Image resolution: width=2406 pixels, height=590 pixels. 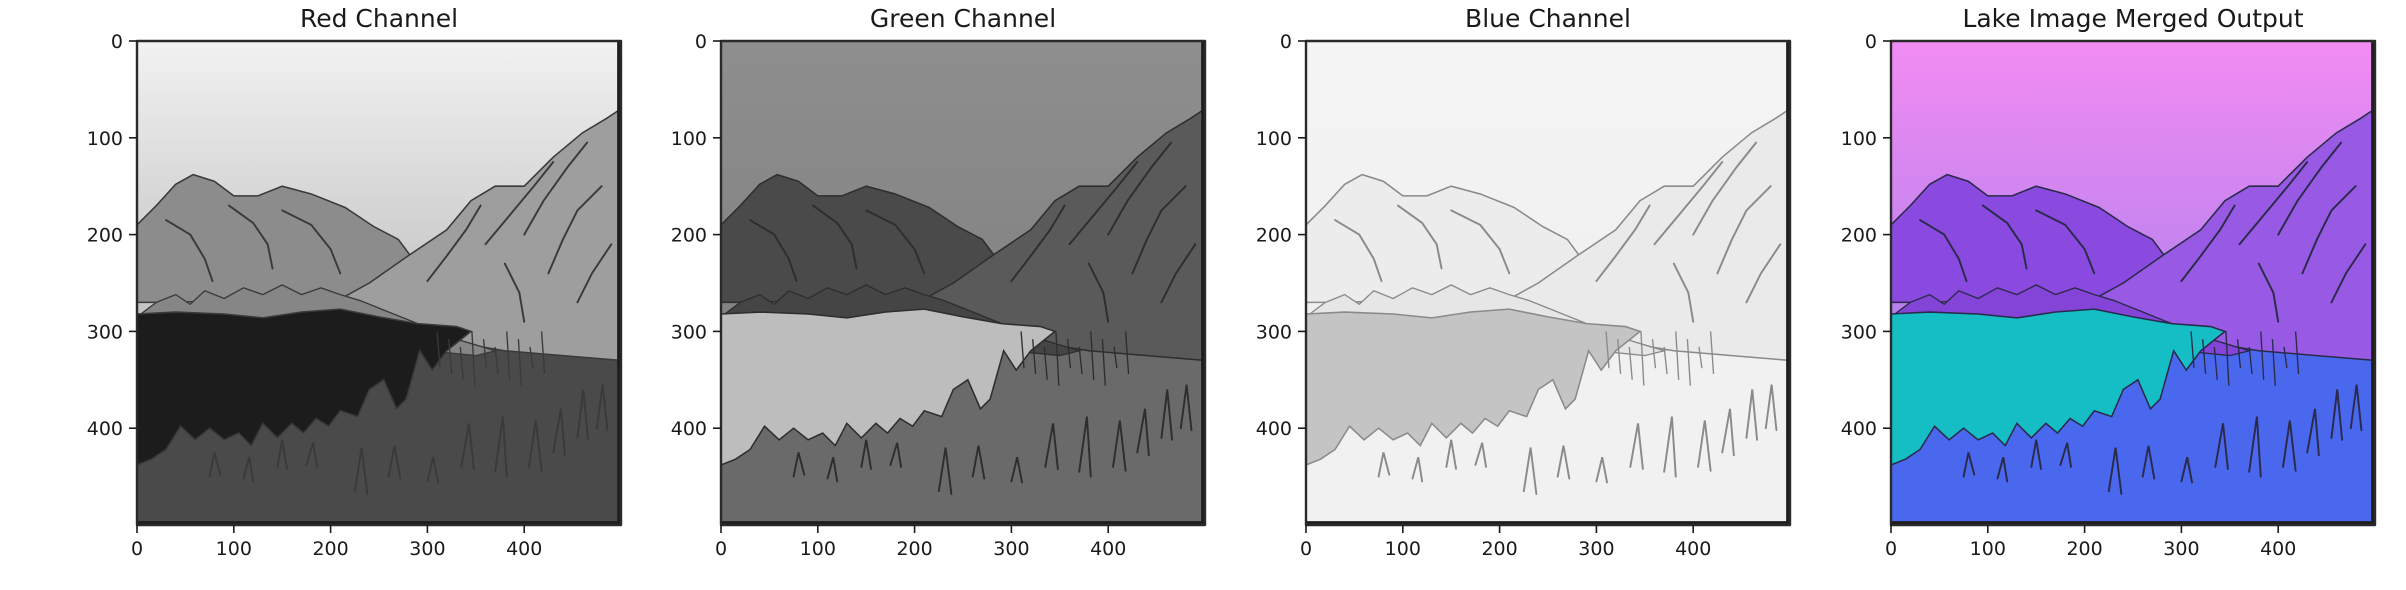 What do you see at coordinates (234, 549) in the screenshot?
I see `x-tick-label: 100` at bounding box center [234, 549].